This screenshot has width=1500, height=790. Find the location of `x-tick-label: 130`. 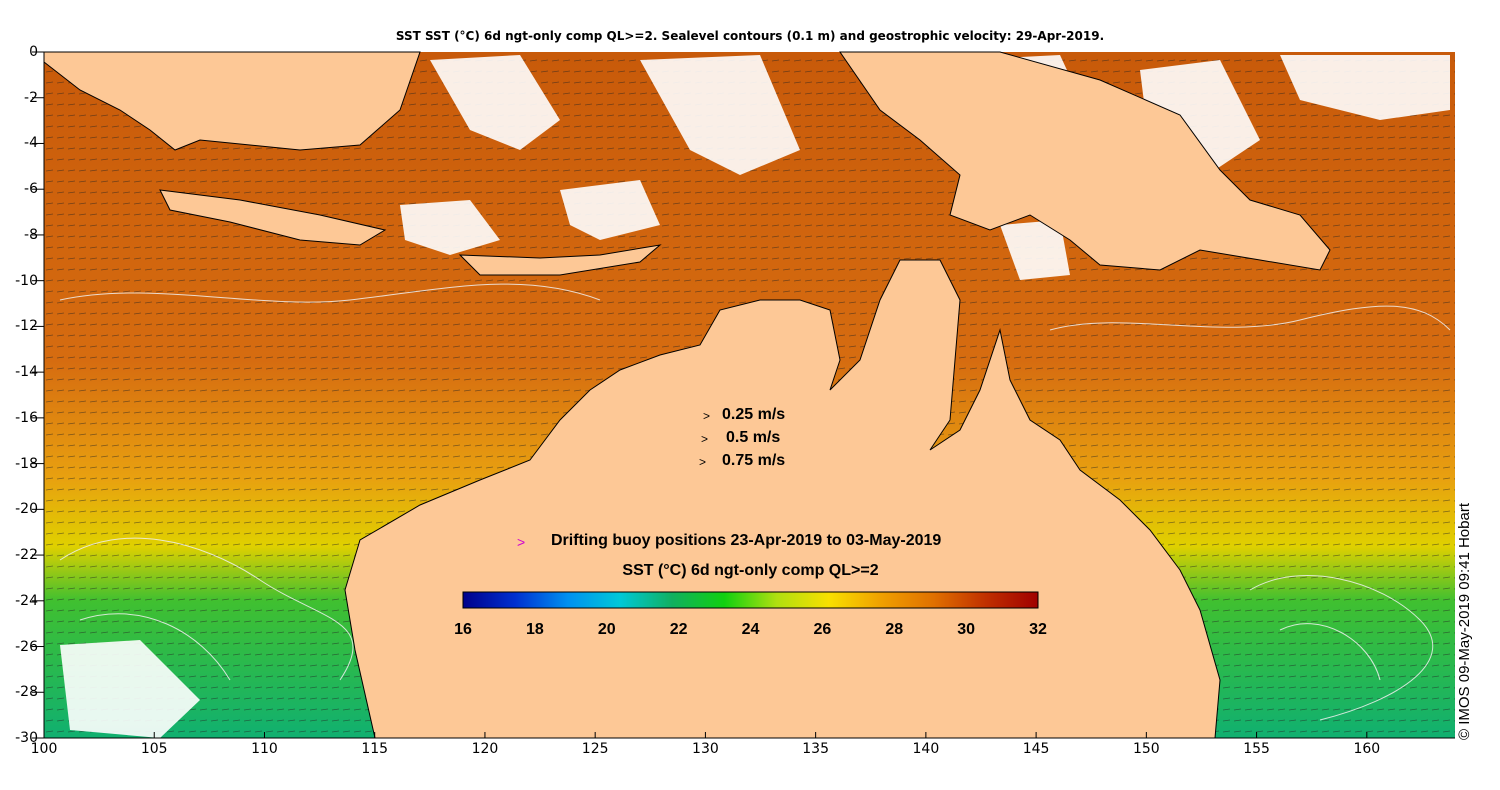

x-tick-label: 130 is located at coordinates (705, 749).